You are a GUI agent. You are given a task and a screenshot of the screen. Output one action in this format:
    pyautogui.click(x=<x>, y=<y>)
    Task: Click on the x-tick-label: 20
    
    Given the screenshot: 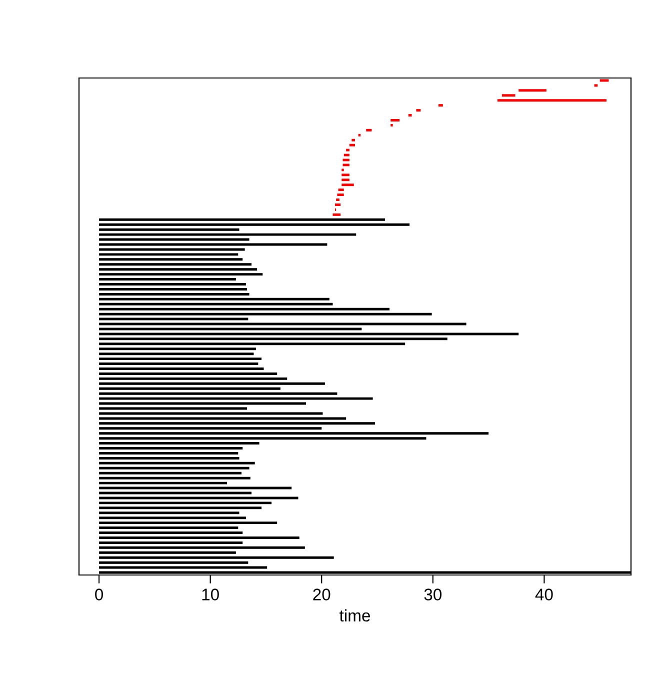 What is the action you would take?
    pyautogui.click(x=321, y=594)
    